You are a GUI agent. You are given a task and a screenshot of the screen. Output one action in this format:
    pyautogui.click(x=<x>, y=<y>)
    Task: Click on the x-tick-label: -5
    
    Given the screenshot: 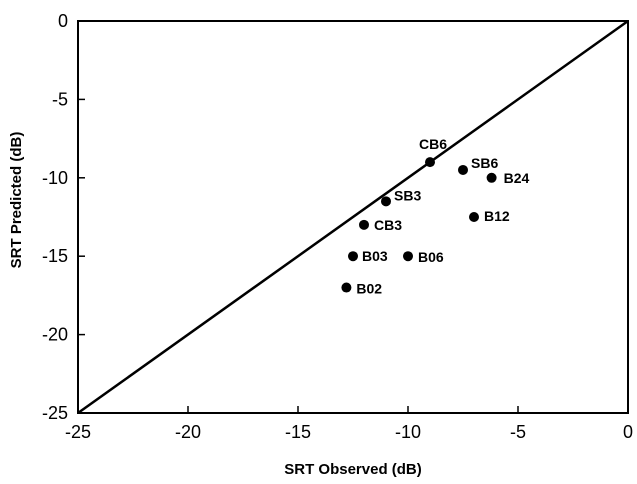 What is the action you would take?
    pyautogui.click(x=518, y=432)
    